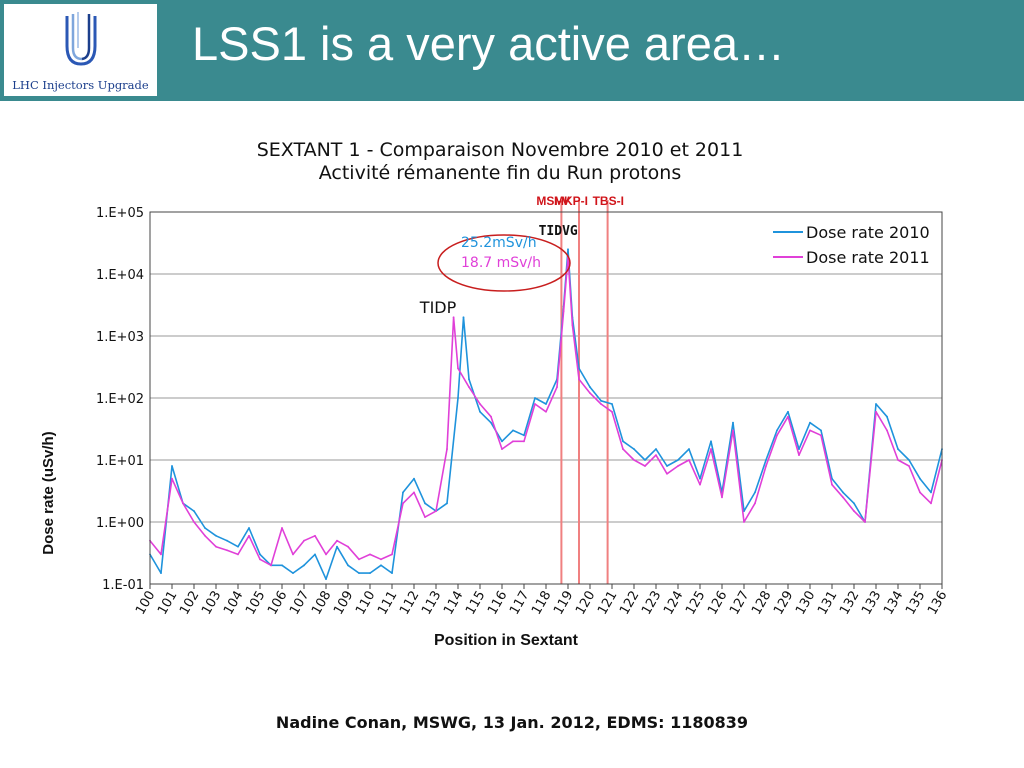 This screenshot has height=768, width=1024. Describe the element at coordinates (805, 603) in the screenshot. I see `x-tick-label: 130` at that location.